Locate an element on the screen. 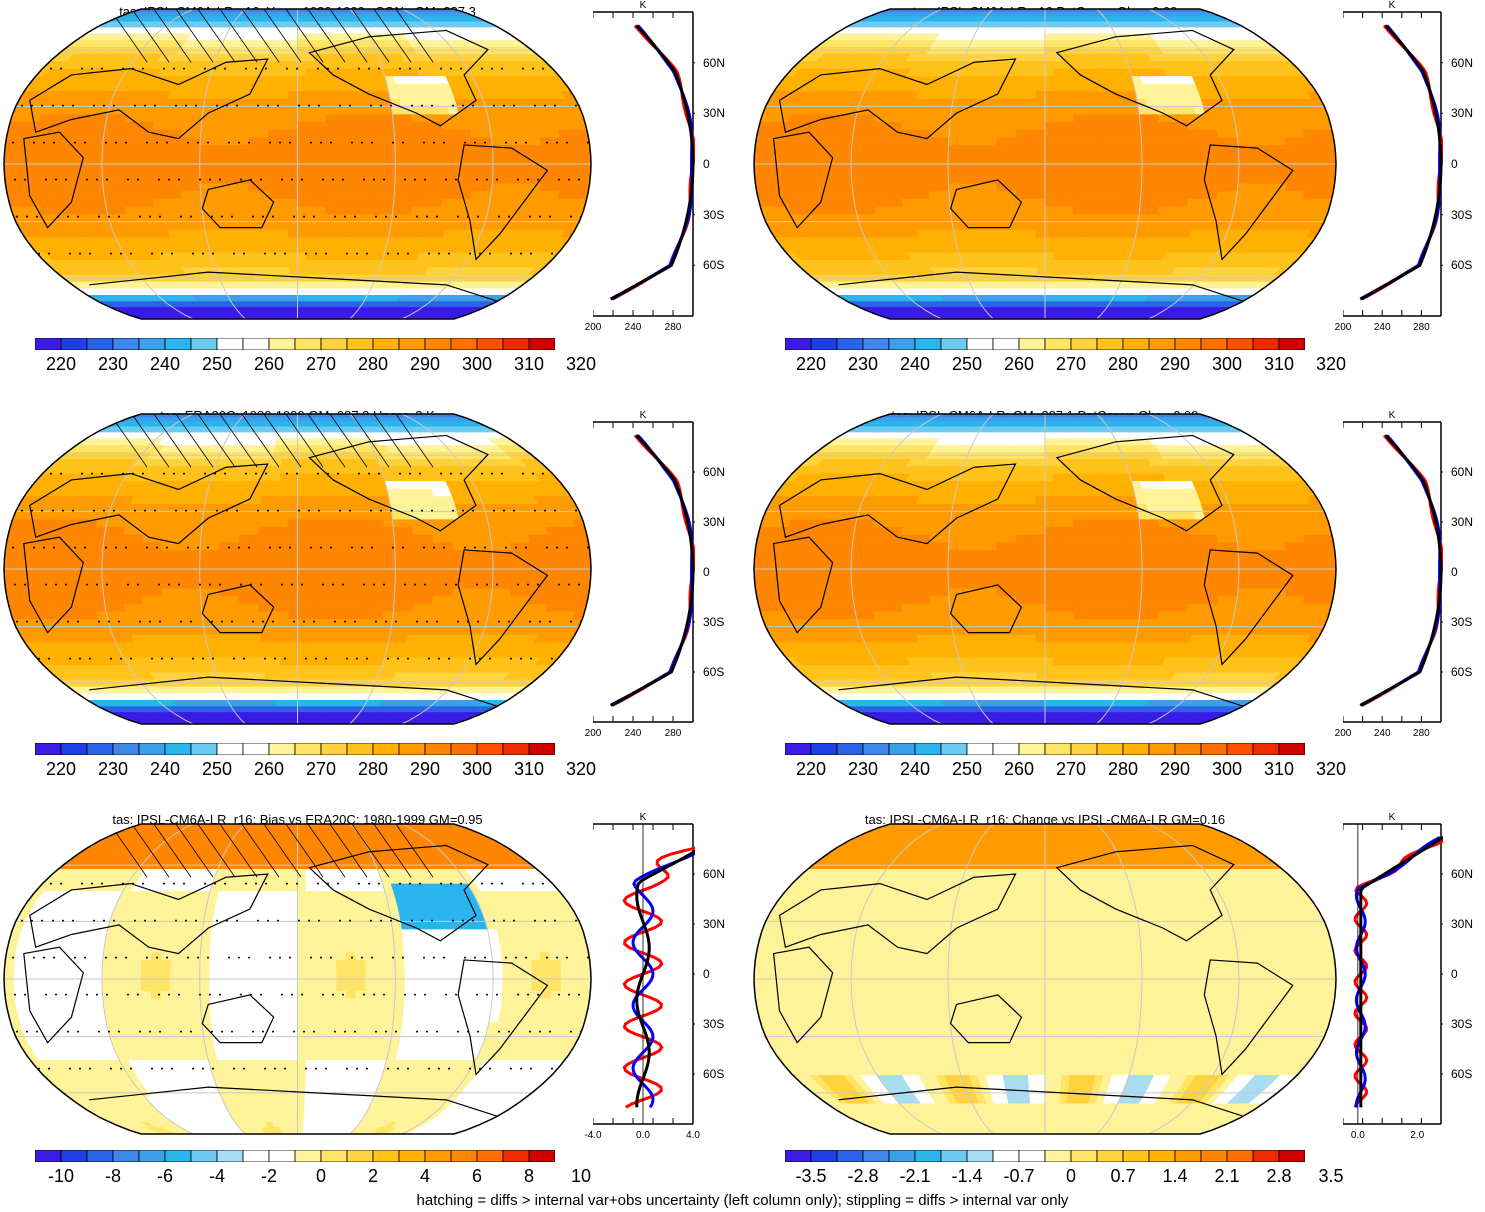 The width and height of the screenshot is (1485, 1212). zonal-profile-p4 is located at coordinates (1393, 572).